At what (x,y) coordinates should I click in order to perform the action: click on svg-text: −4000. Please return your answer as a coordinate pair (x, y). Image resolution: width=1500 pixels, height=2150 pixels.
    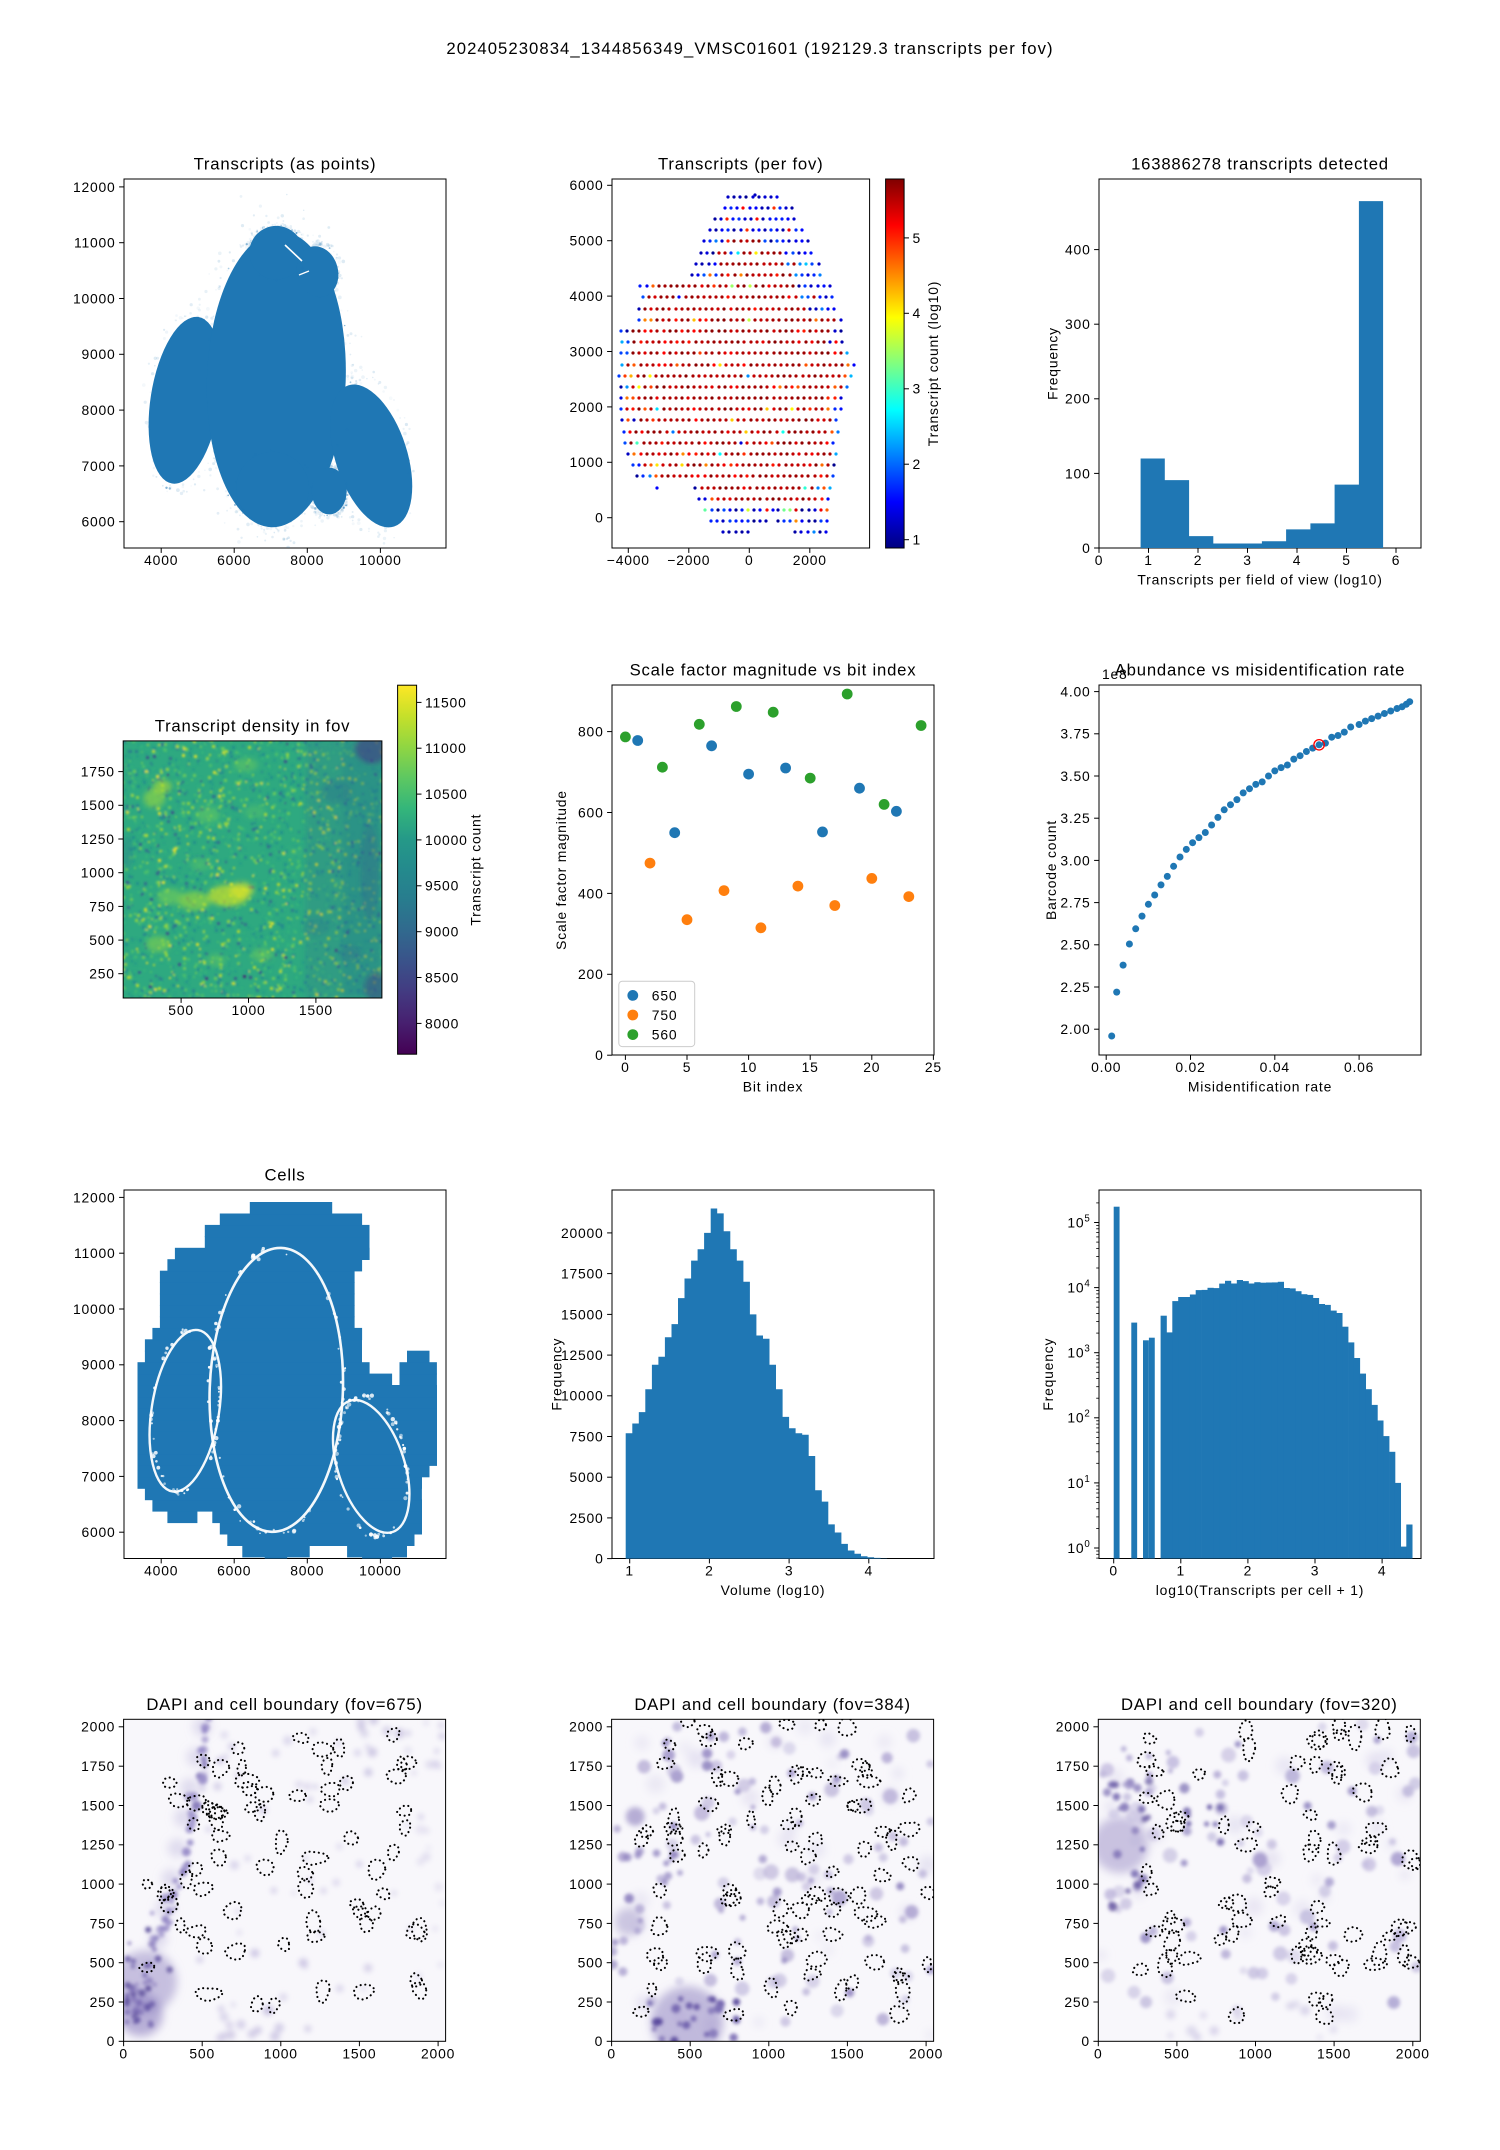
    Looking at the image, I should click on (628, 560).